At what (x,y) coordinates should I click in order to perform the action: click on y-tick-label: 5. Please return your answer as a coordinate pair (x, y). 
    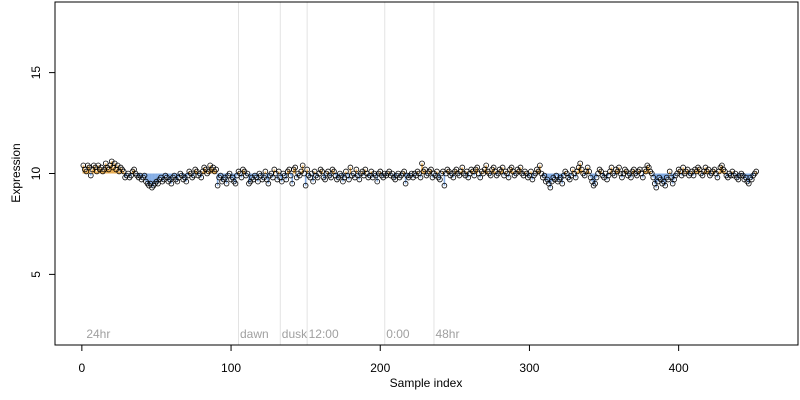
    Looking at the image, I should click on (36, 274).